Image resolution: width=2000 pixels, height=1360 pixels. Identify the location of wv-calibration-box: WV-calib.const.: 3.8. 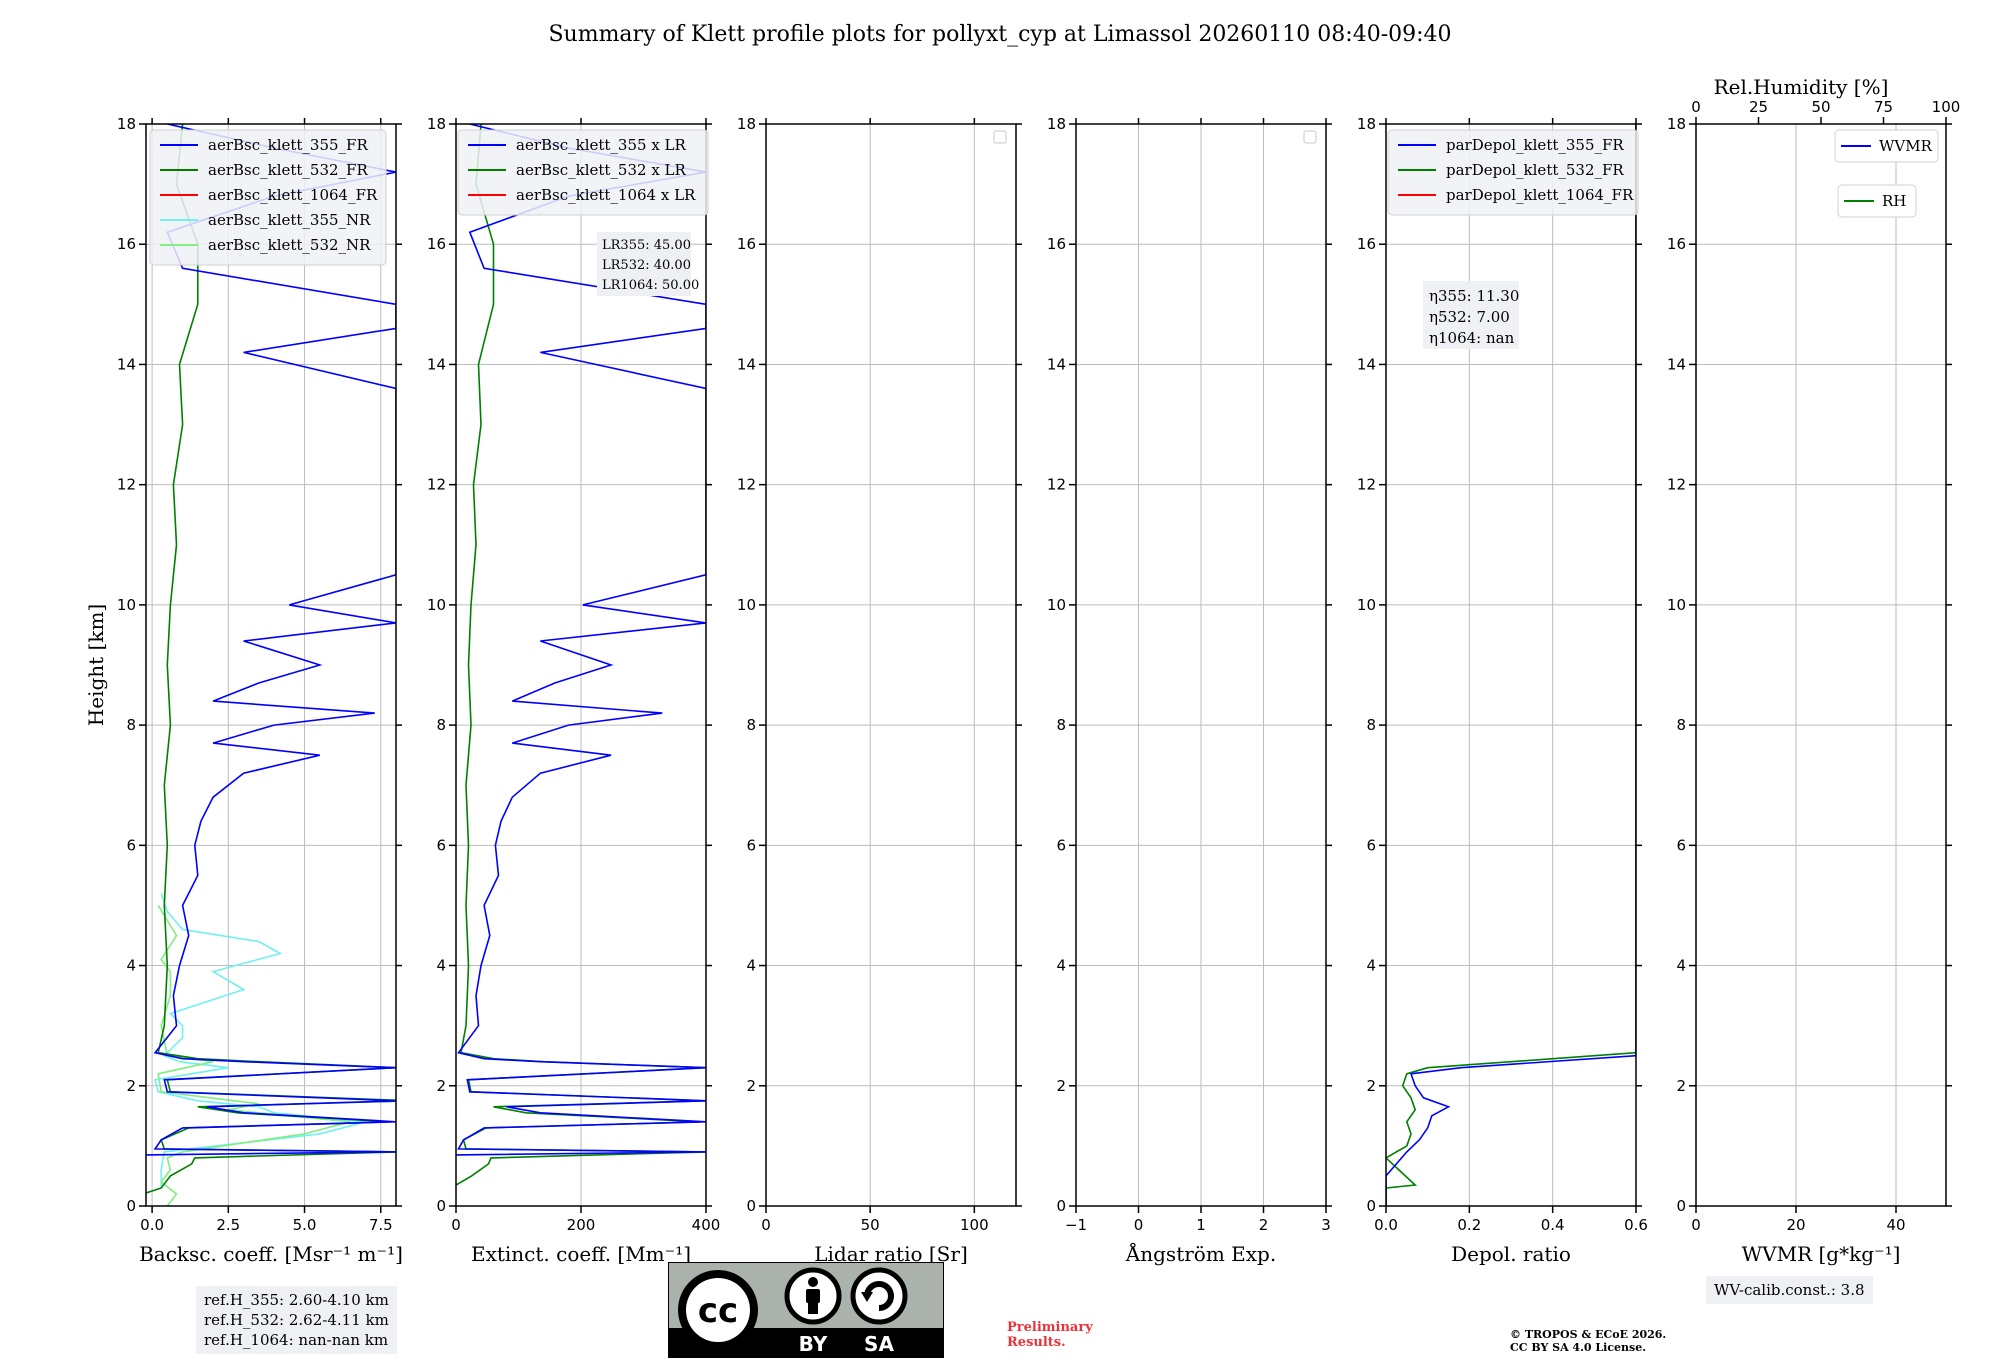
(1789, 1290).